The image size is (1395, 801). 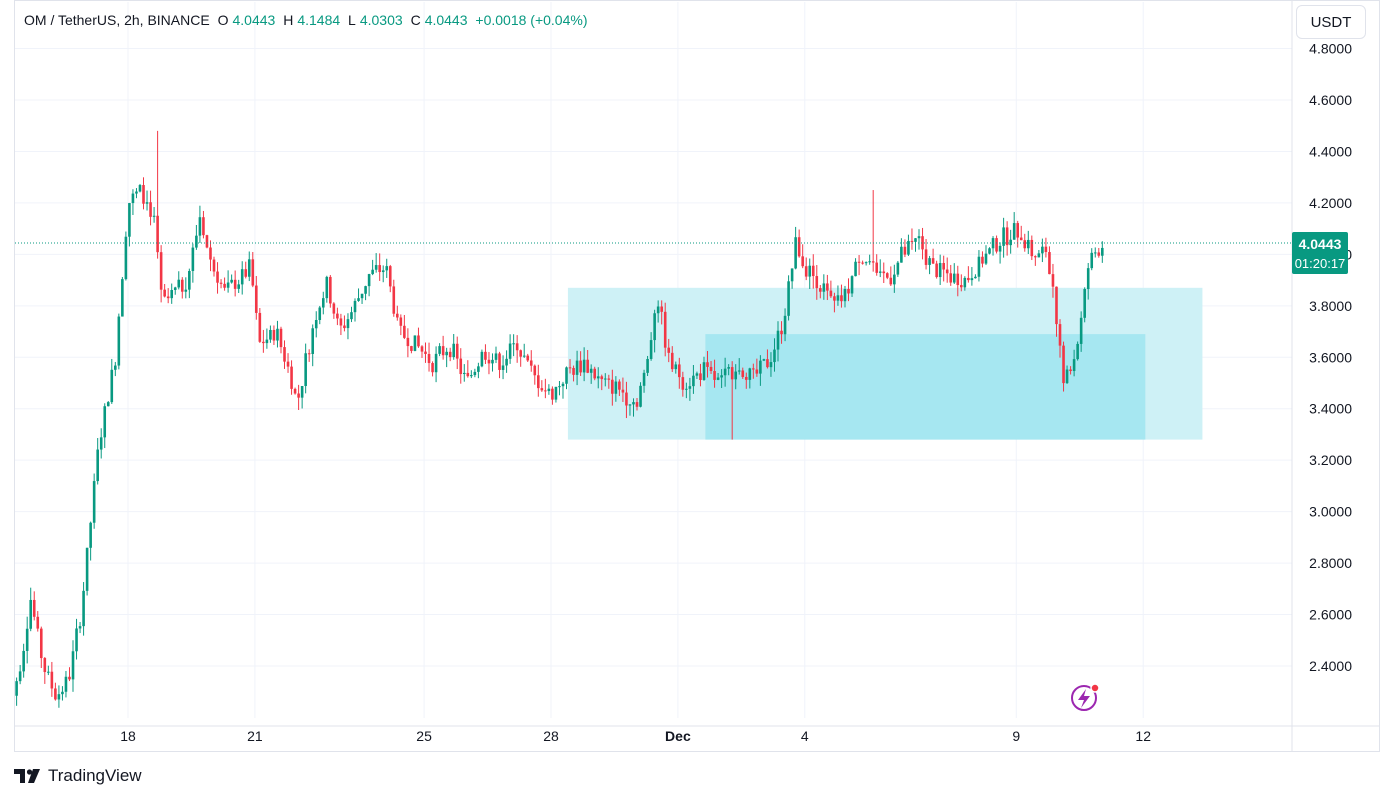 I want to click on low-key: L, so click(x=352, y=20).